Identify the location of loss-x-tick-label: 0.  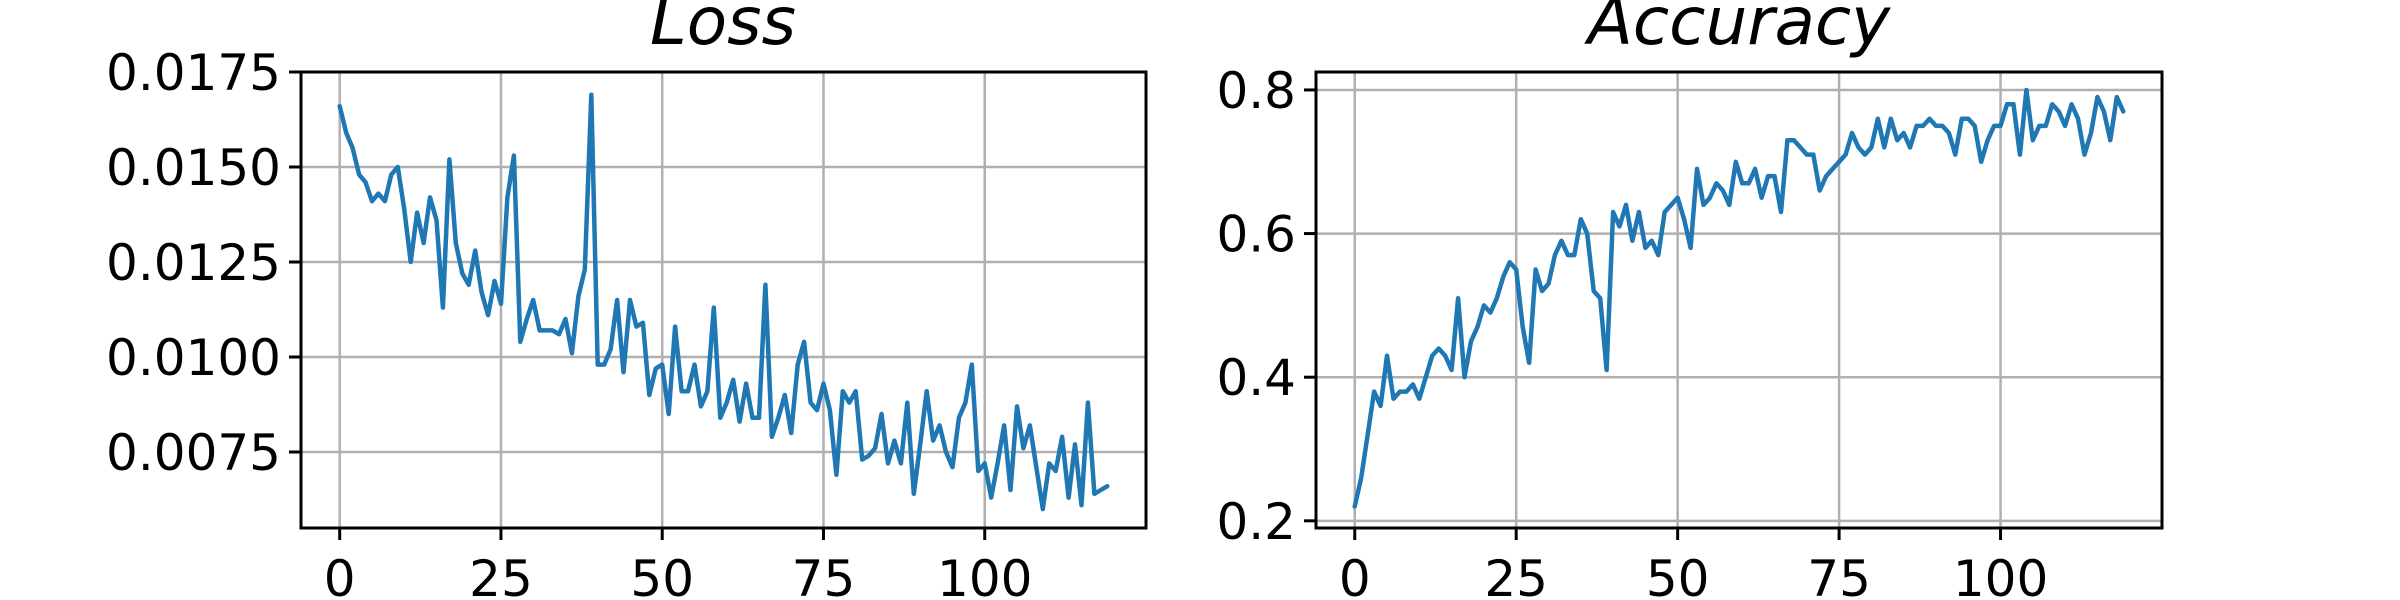
(340, 575).